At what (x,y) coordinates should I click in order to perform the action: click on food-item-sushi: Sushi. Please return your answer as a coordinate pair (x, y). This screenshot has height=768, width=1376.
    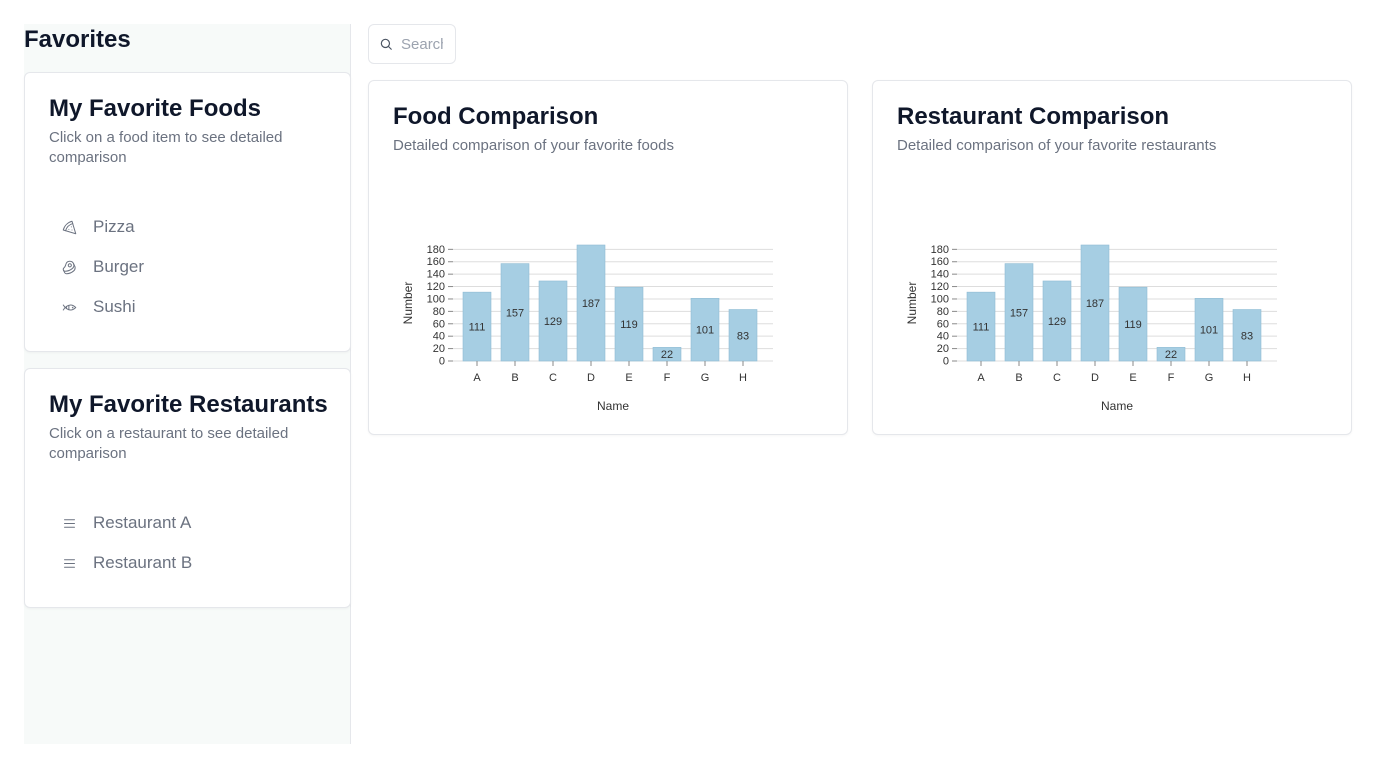
    Looking at the image, I should click on (184, 307).